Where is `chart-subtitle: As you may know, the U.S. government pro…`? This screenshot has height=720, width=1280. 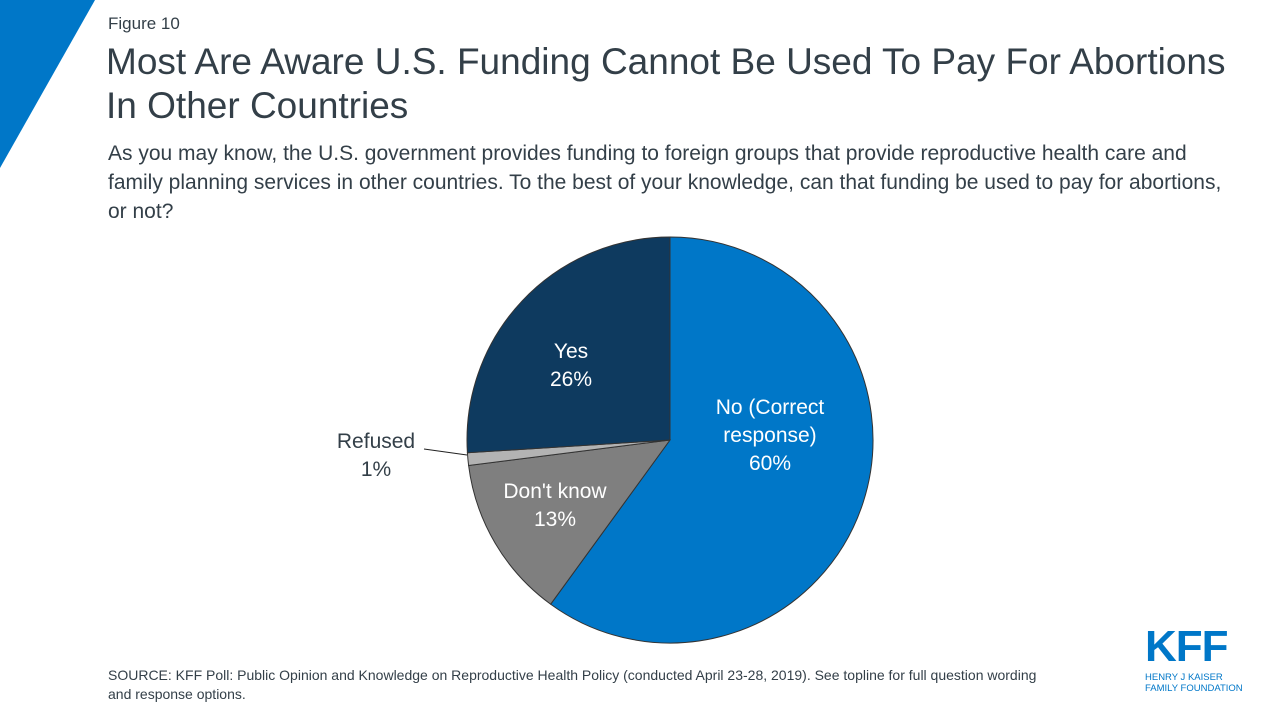 chart-subtitle: As you may know, the U.S. government pro… is located at coordinates (665, 182).